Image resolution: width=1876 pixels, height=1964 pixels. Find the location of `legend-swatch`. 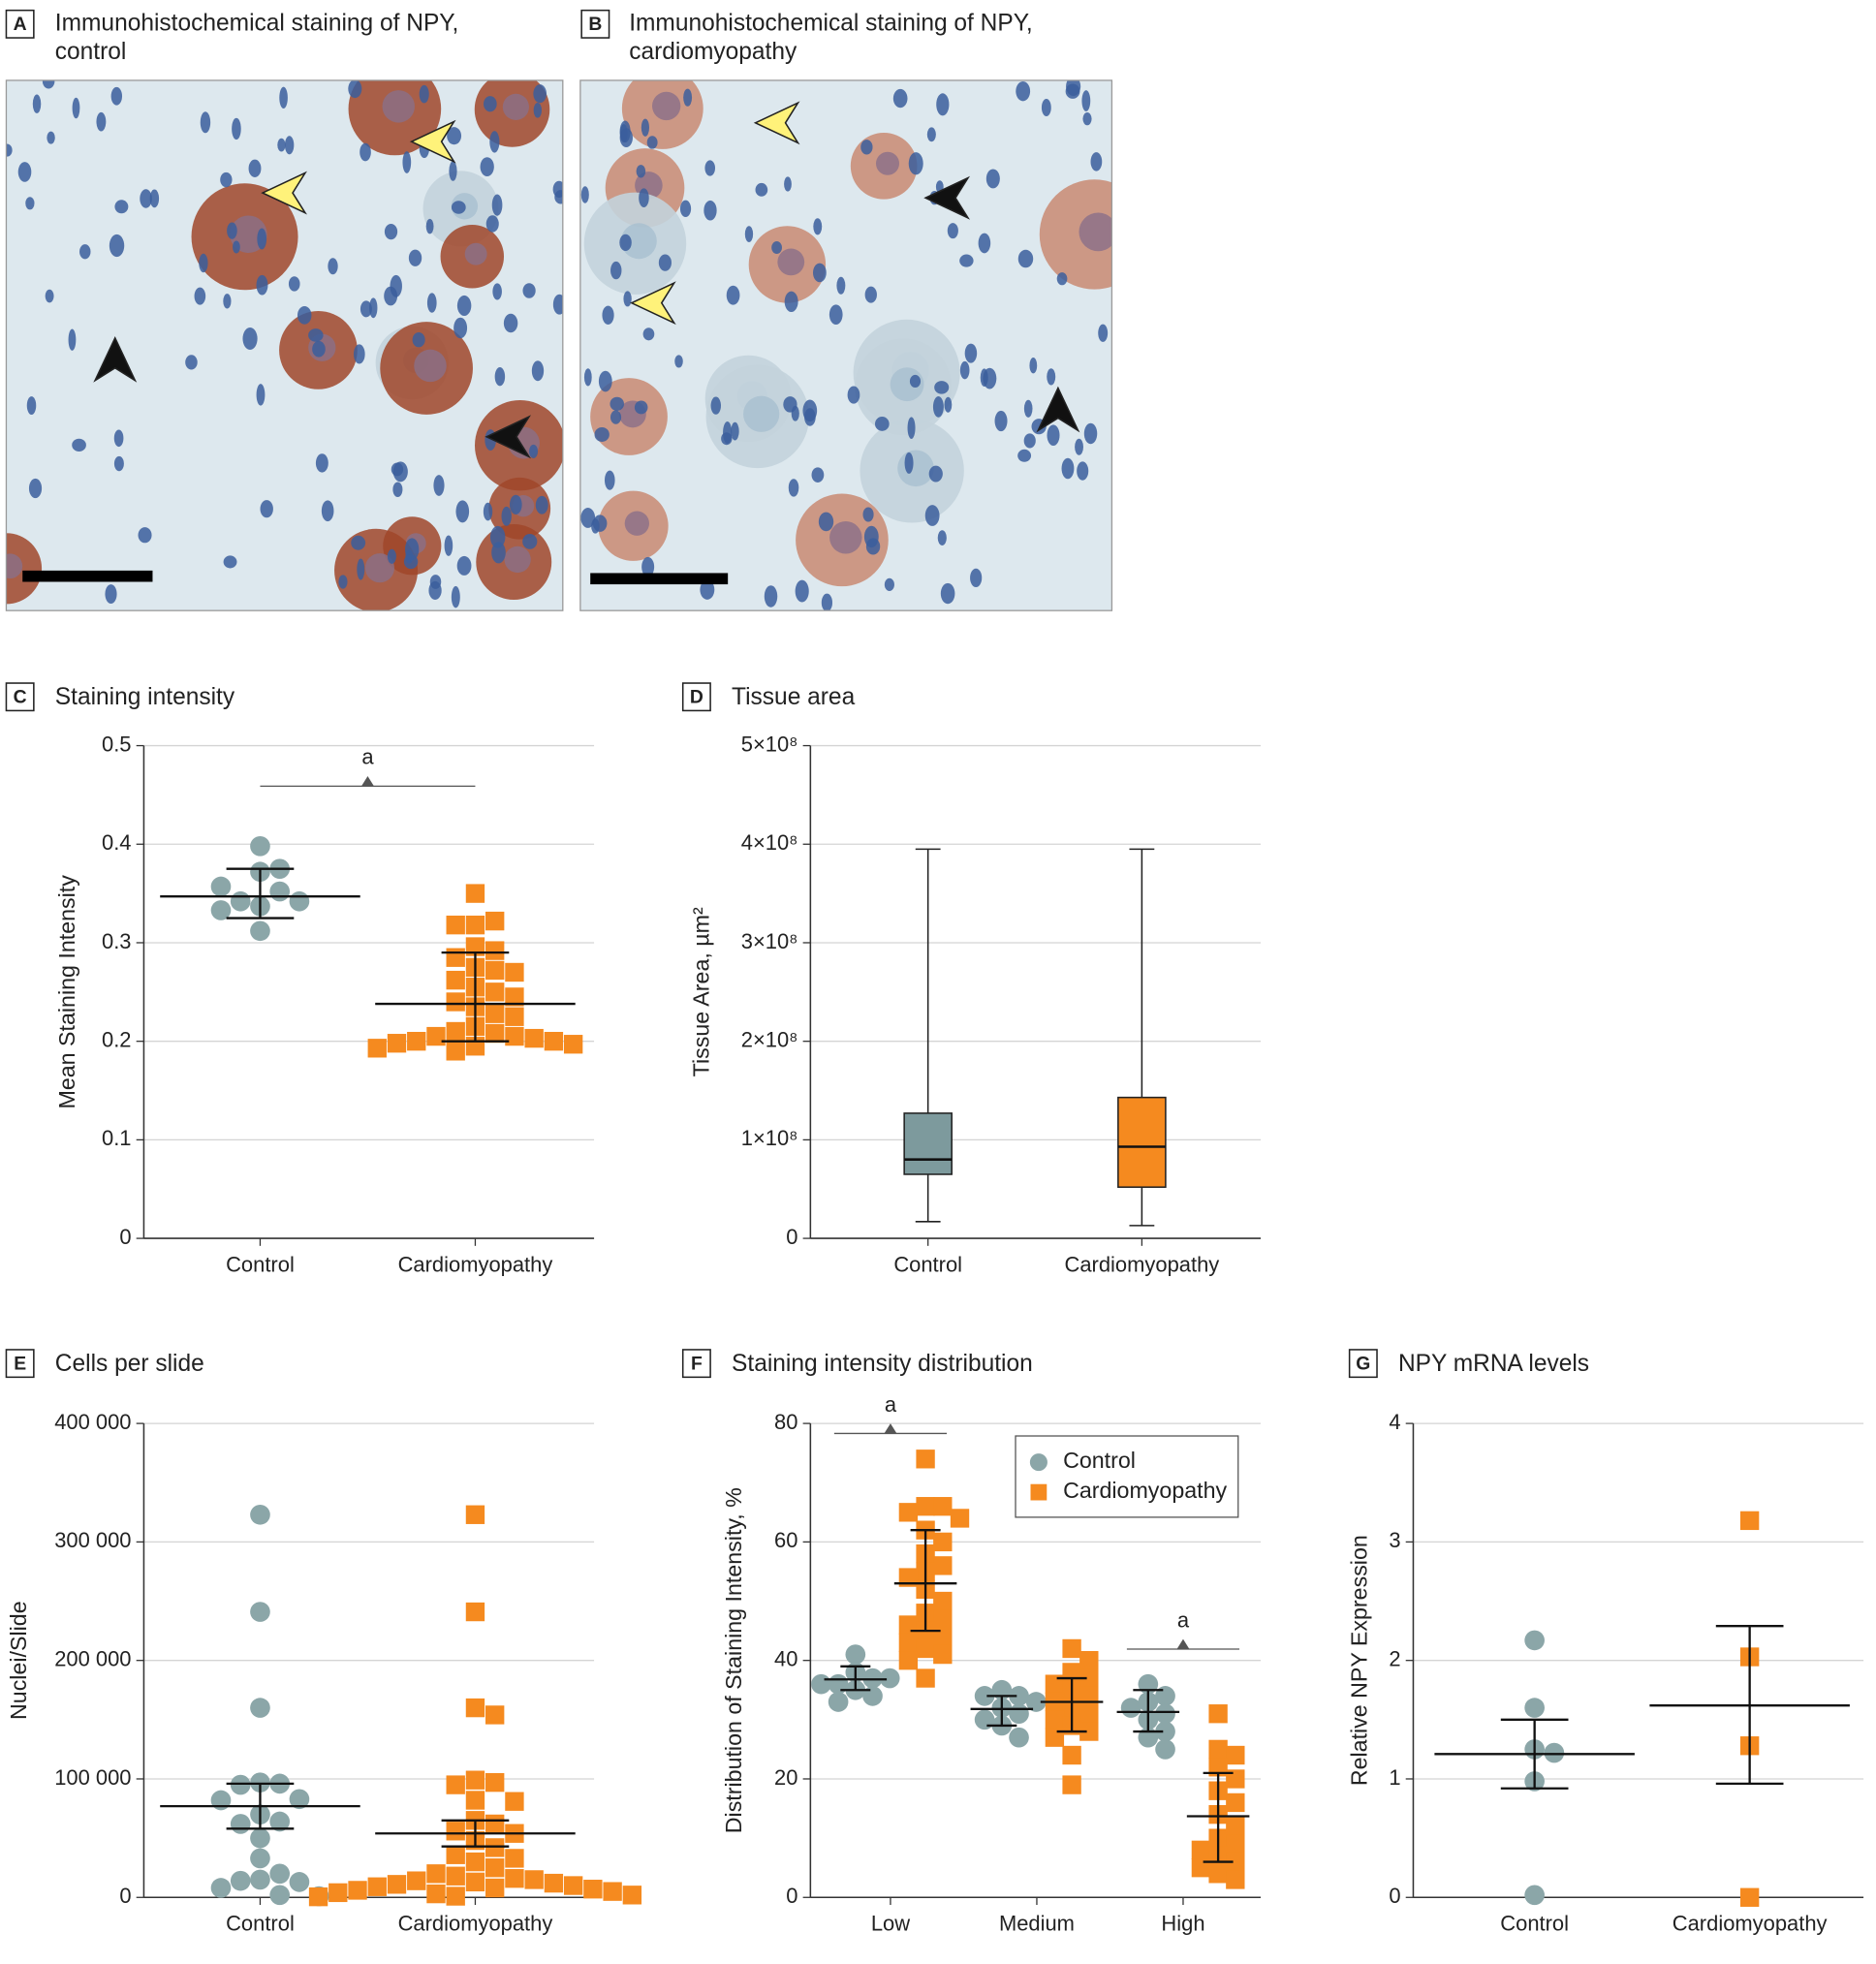

legend-swatch is located at coordinates (1039, 1492).